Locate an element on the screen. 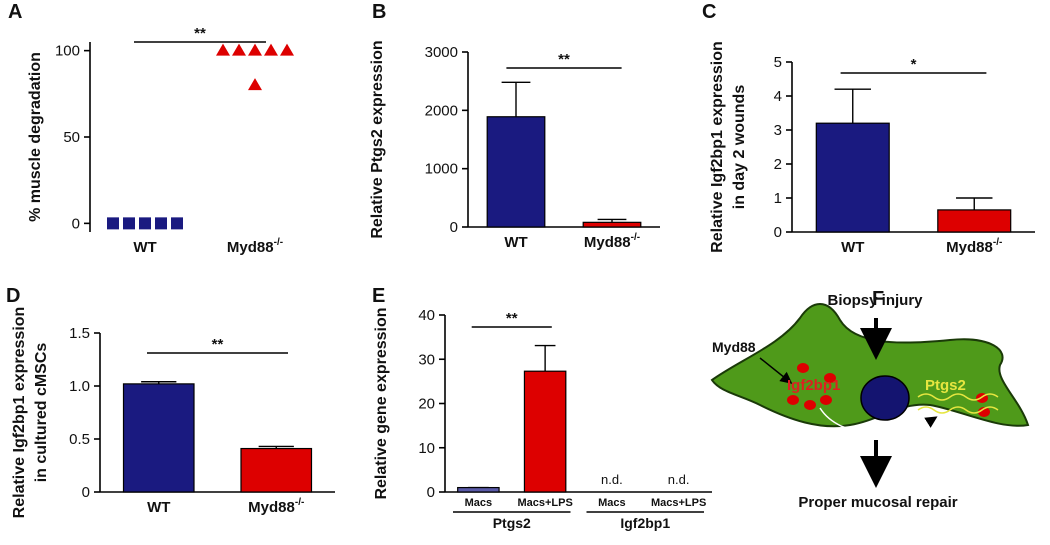 The image size is (1050, 545). y-tick-label: 30 is located at coordinates (426, 359).